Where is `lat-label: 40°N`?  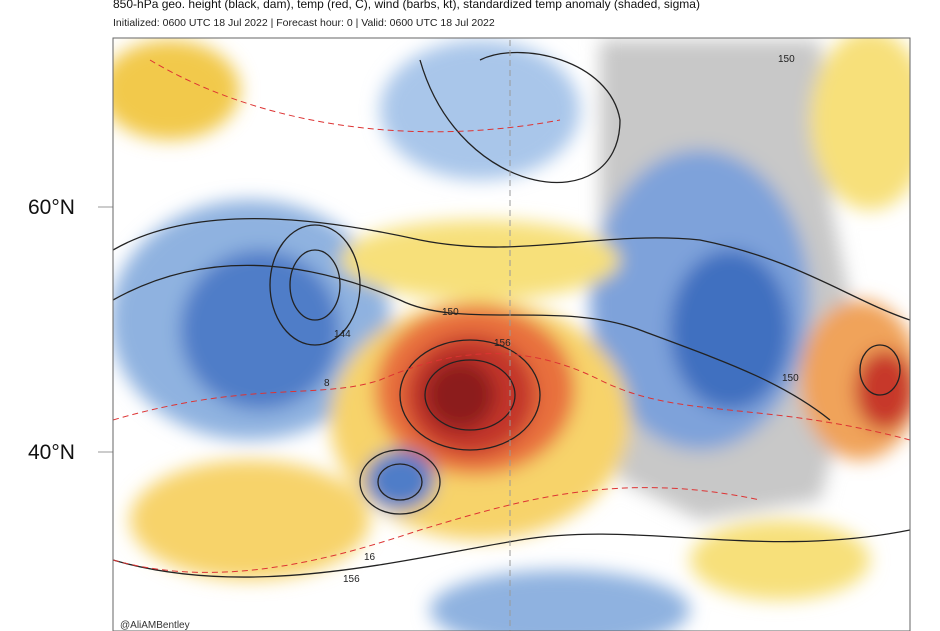
lat-label: 40°N is located at coordinates (51, 452).